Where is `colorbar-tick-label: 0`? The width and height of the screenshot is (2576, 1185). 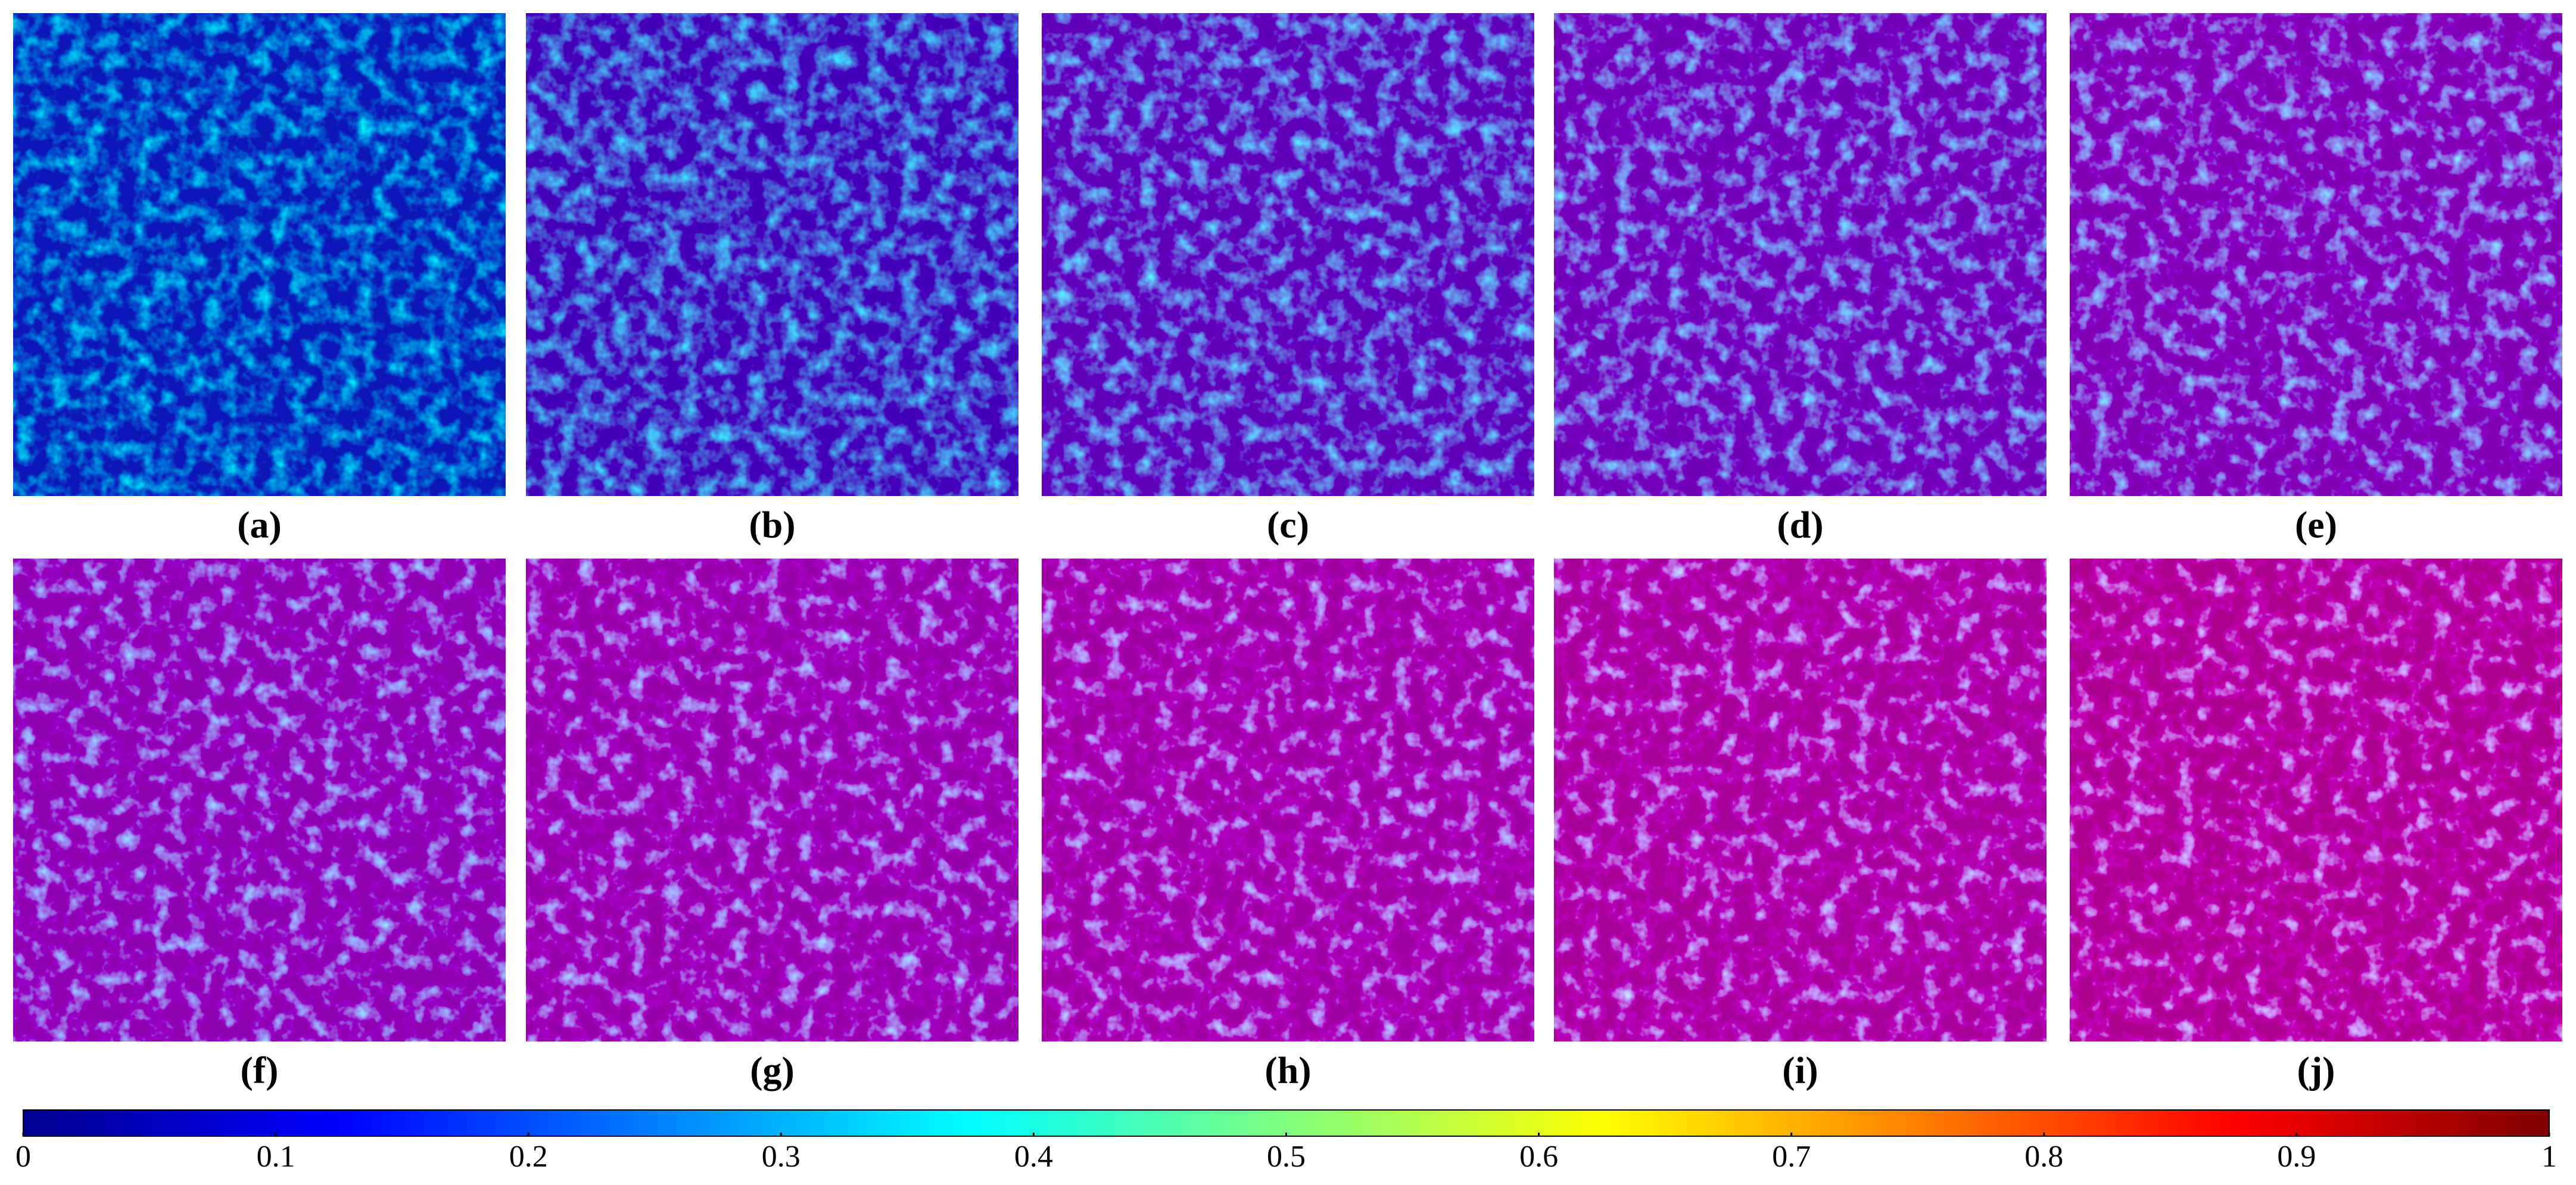
colorbar-tick-label: 0 is located at coordinates (23, 1157).